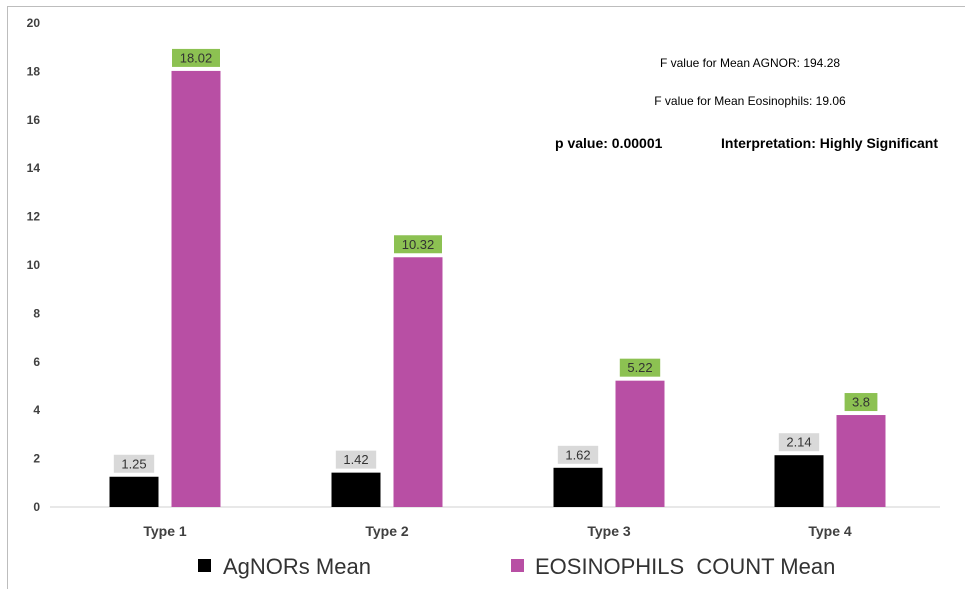 This screenshot has width=967, height=589. What do you see at coordinates (387, 531) in the screenshot?
I see `x-tick-label: Type 2` at bounding box center [387, 531].